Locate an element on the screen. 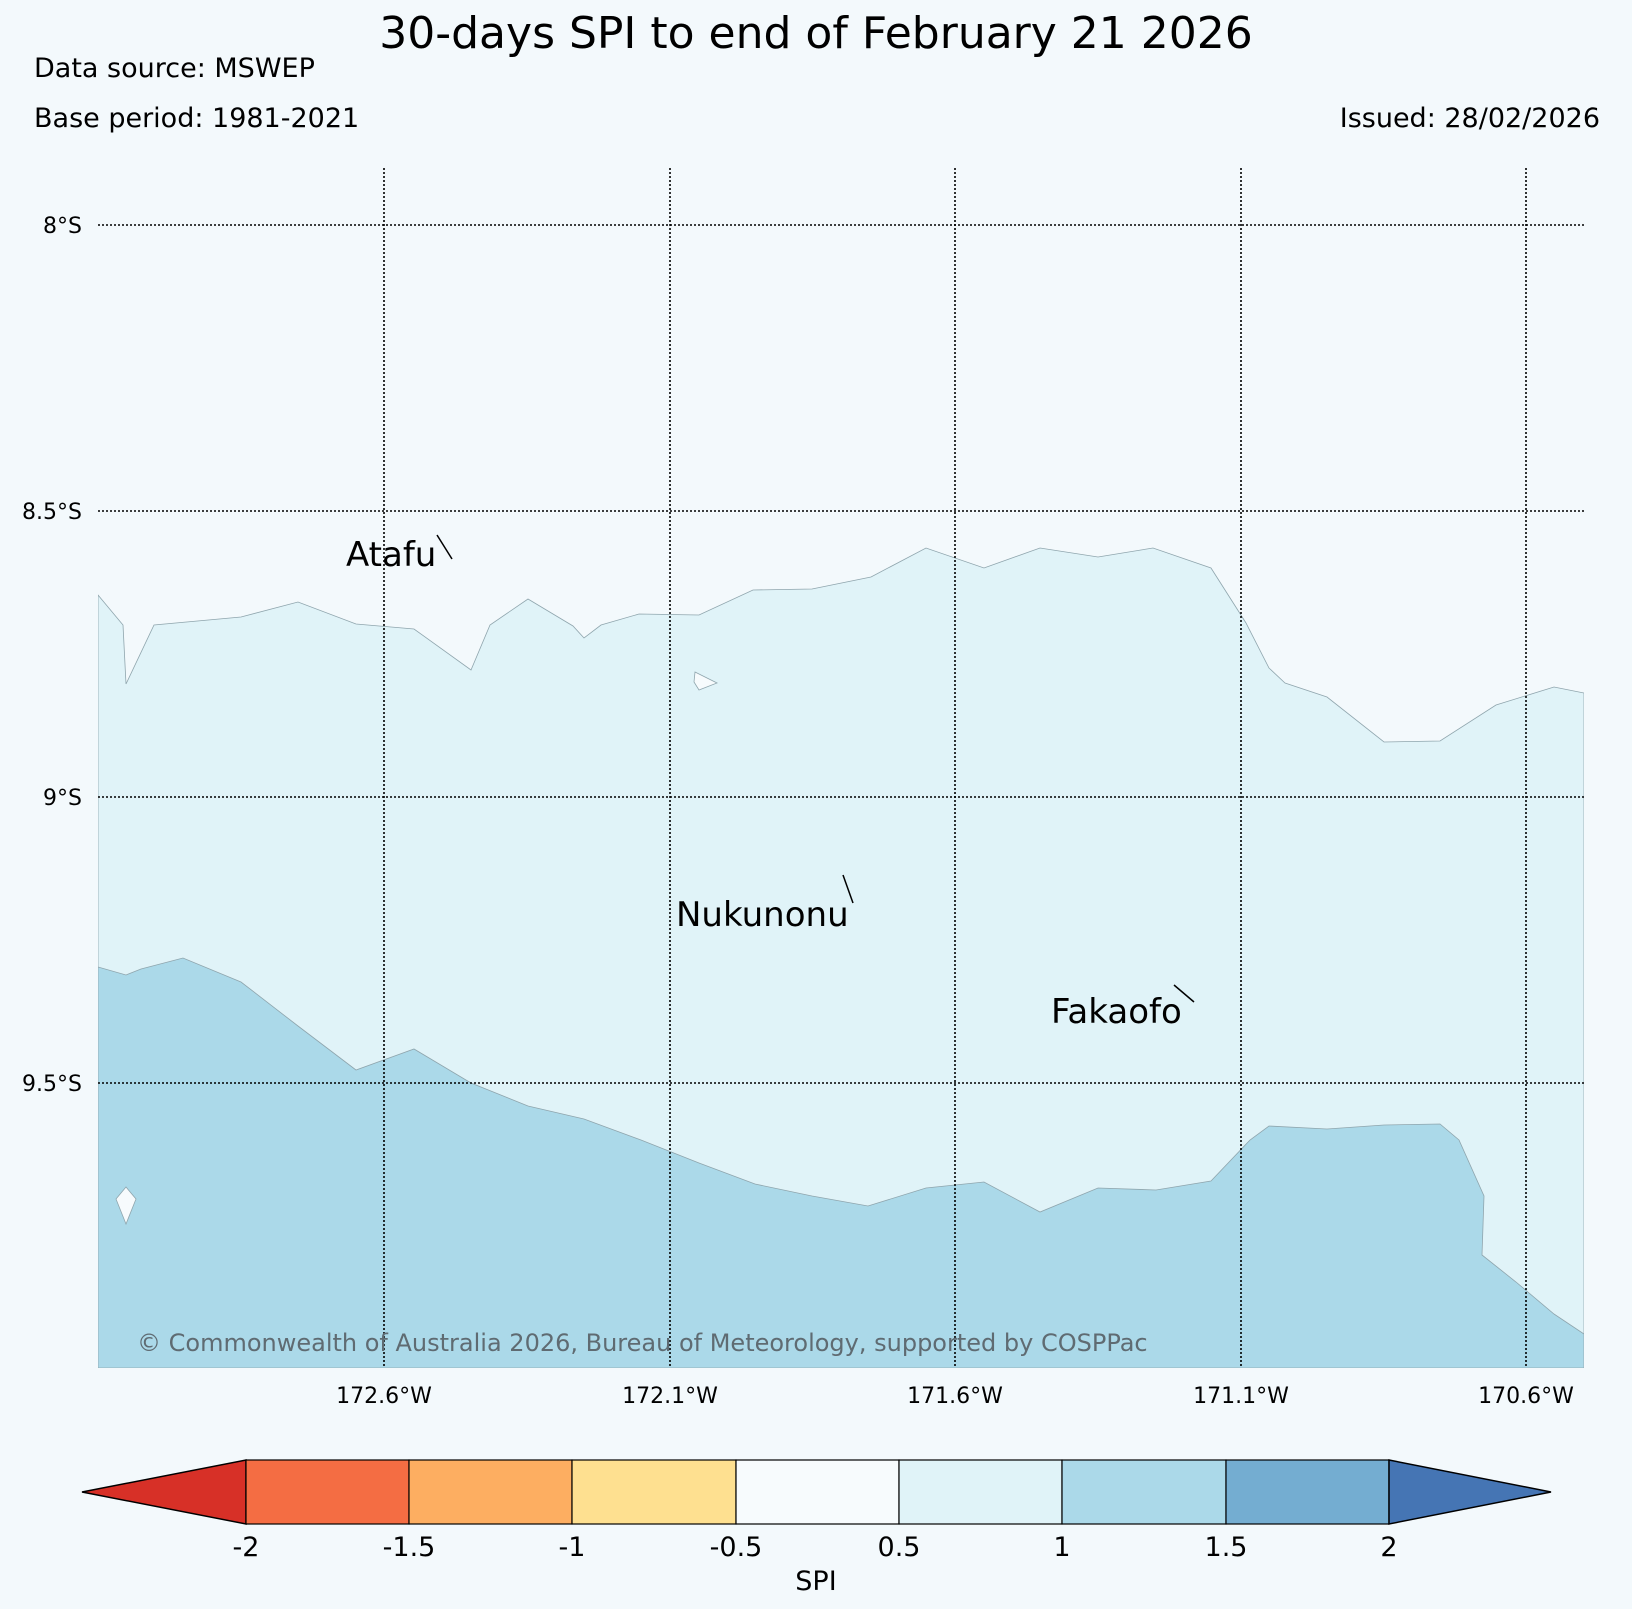 The width and height of the screenshot is (1632, 1609). base-period-label: Base period: 1981-2021 is located at coordinates (197, 118).